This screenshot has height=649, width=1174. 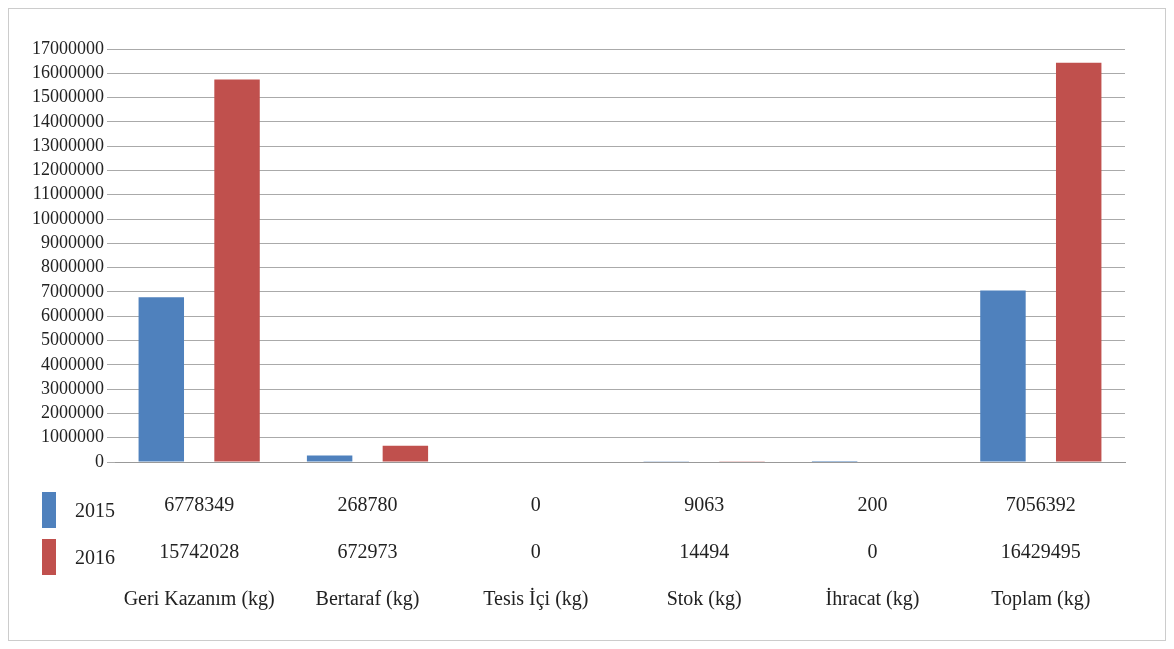 I want to click on legend-label: 2016, so click(x=95, y=557).